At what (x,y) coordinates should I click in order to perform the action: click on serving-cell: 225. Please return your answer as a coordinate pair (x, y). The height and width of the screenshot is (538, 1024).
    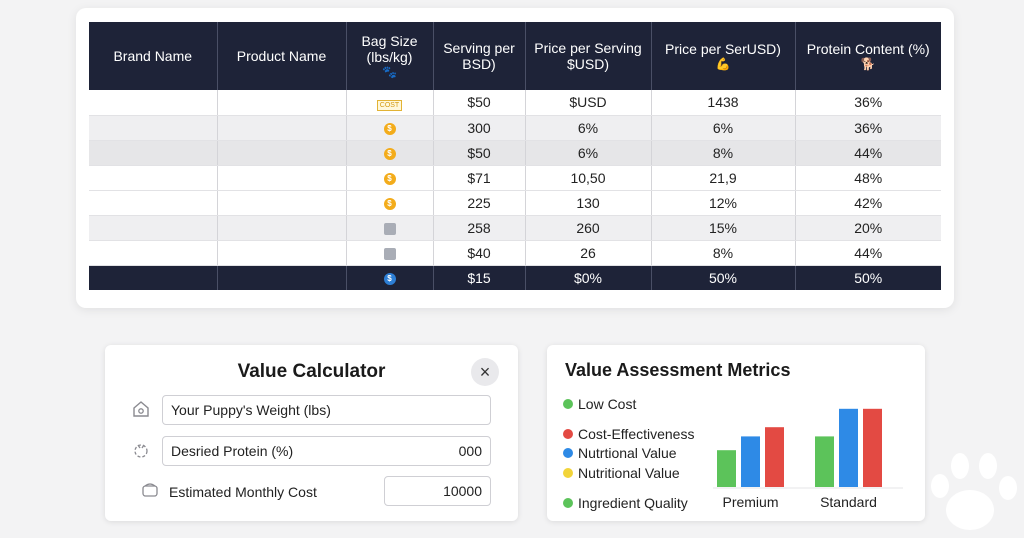
    Looking at the image, I should click on (479, 203).